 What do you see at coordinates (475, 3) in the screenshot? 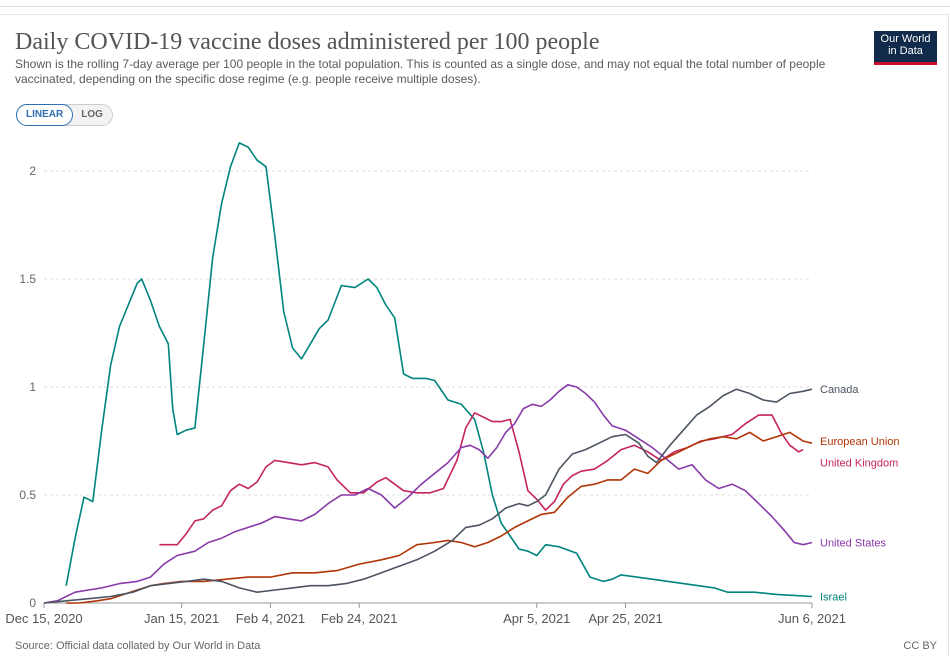
I see `top-bar` at bounding box center [475, 3].